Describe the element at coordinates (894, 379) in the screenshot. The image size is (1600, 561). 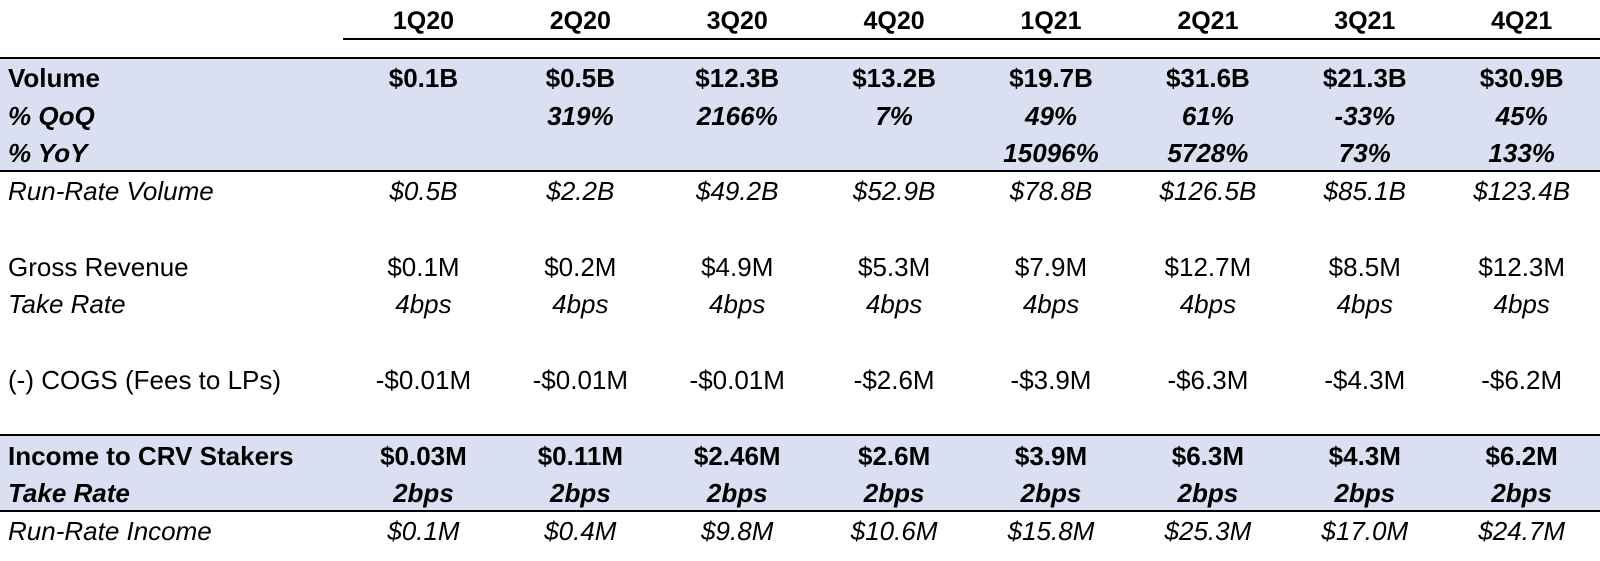
I see `table-cell: -$2.6M` at that location.